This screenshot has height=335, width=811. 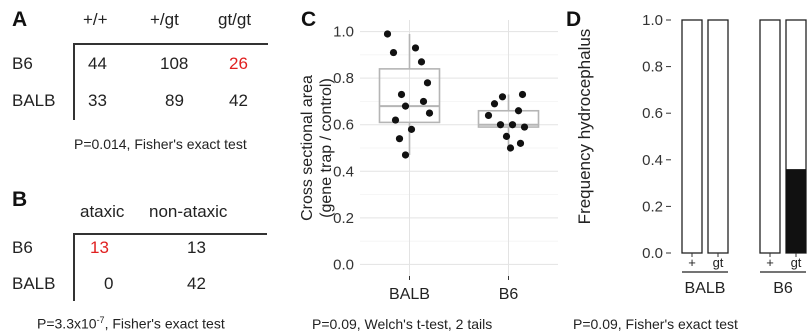 I want to click on col-header-1: +/+, so click(x=95, y=19).